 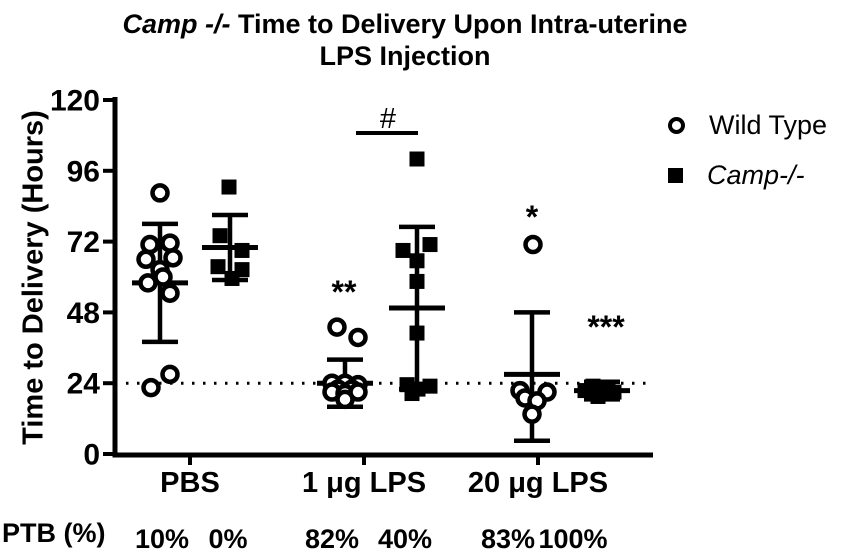 What do you see at coordinates (332, 539) in the screenshot?
I see `ptb-value: 82%` at bounding box center [332, 539].